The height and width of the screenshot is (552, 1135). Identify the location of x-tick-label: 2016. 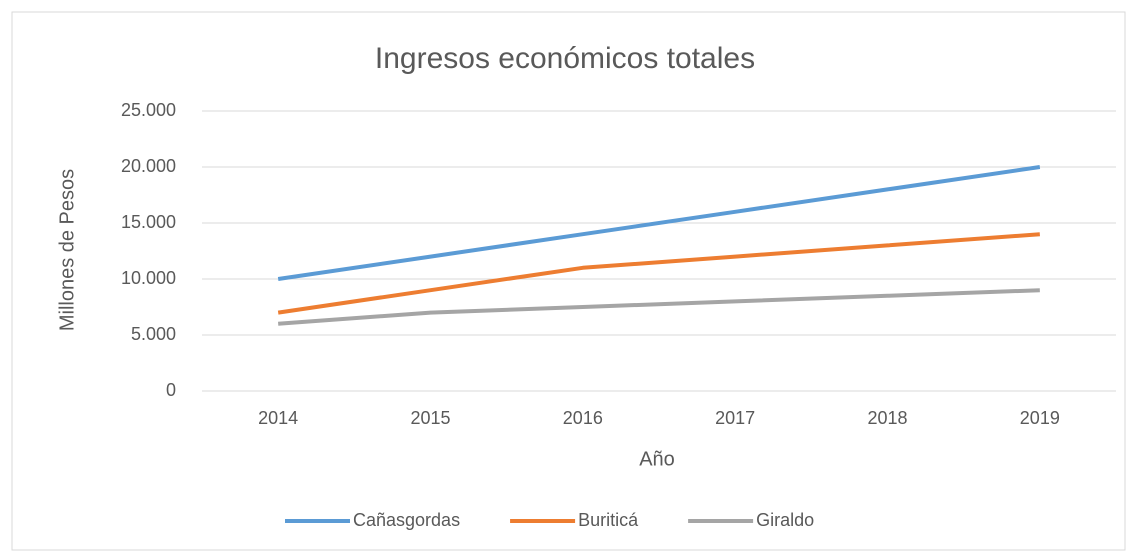
(583, 418).